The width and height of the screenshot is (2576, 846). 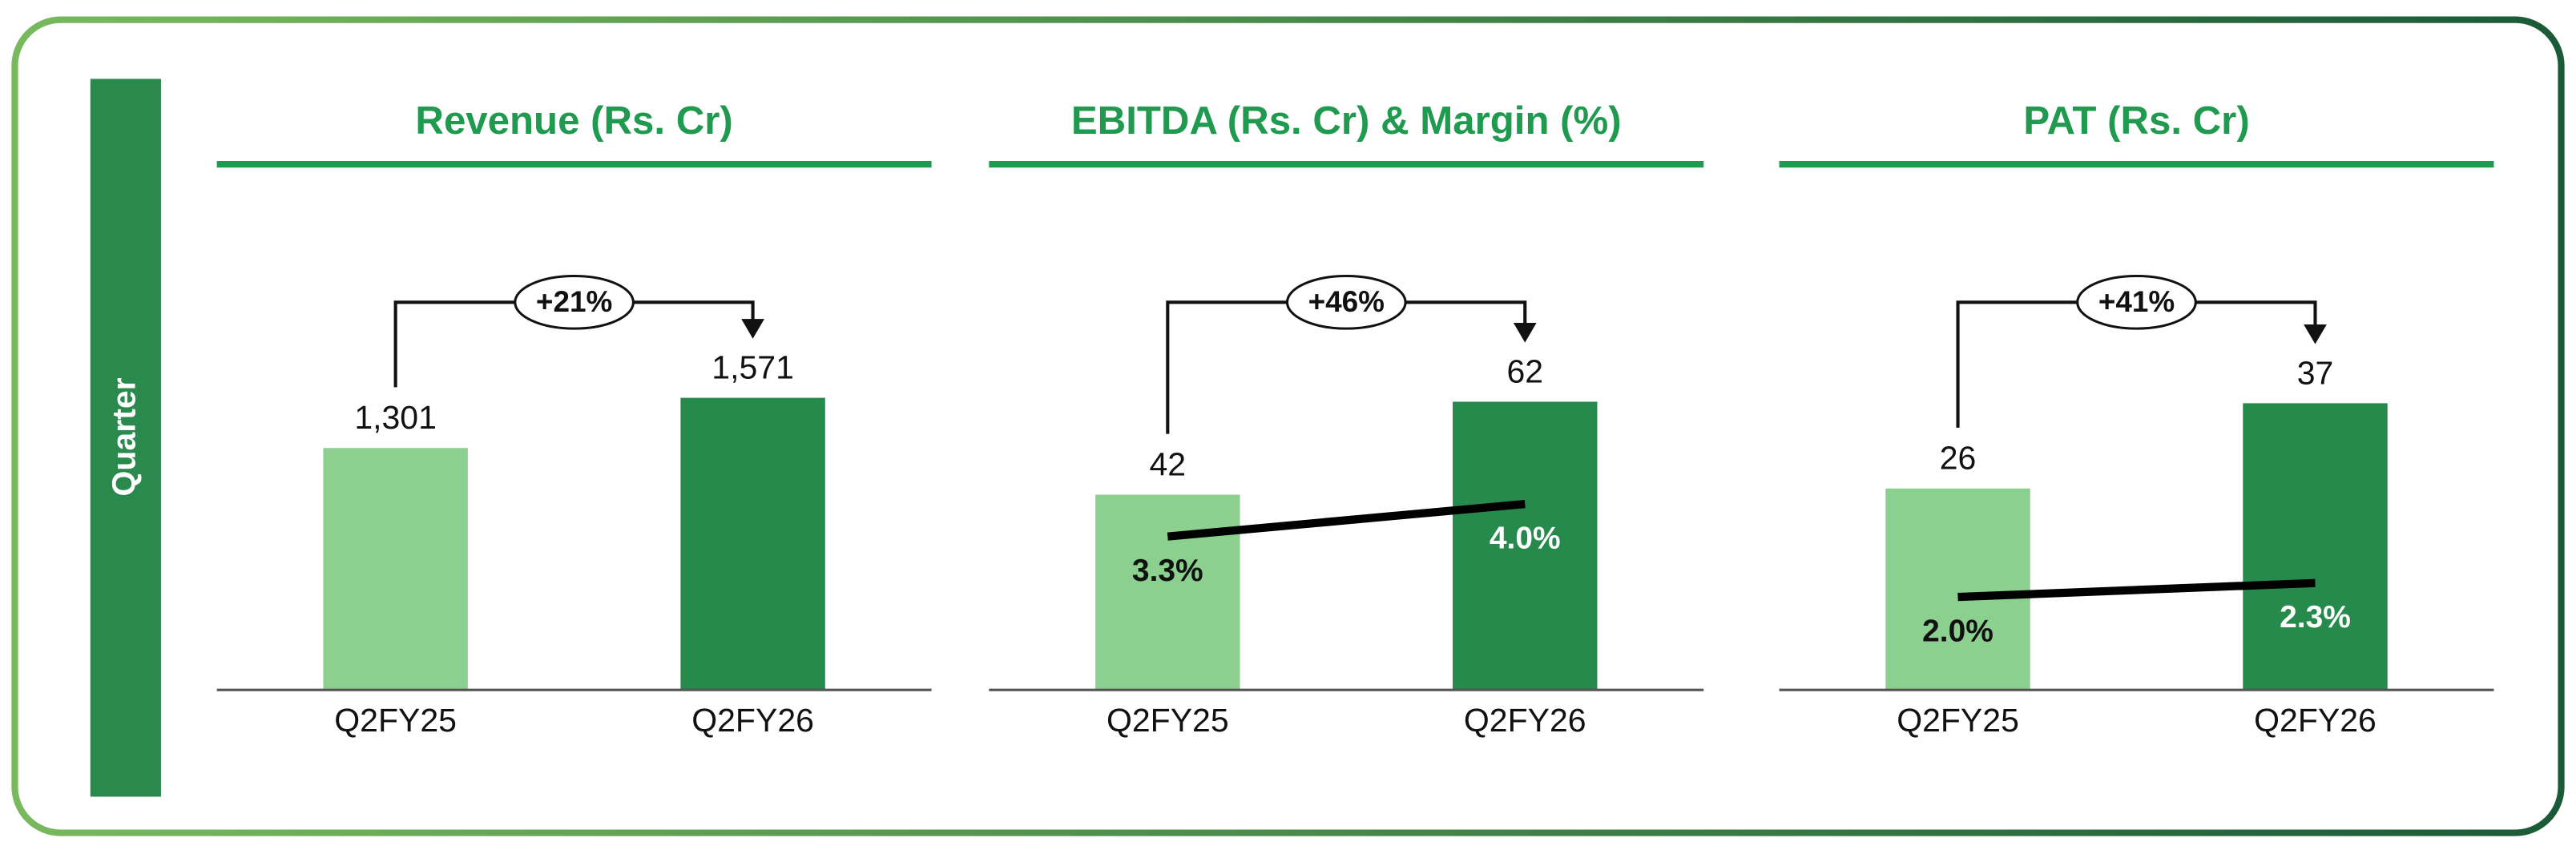 What do you see at coordinates (573, 121) in the screenshot?
I see `chart-title: Revenue (Rs. Cr)` at bounding box center [573, 121].